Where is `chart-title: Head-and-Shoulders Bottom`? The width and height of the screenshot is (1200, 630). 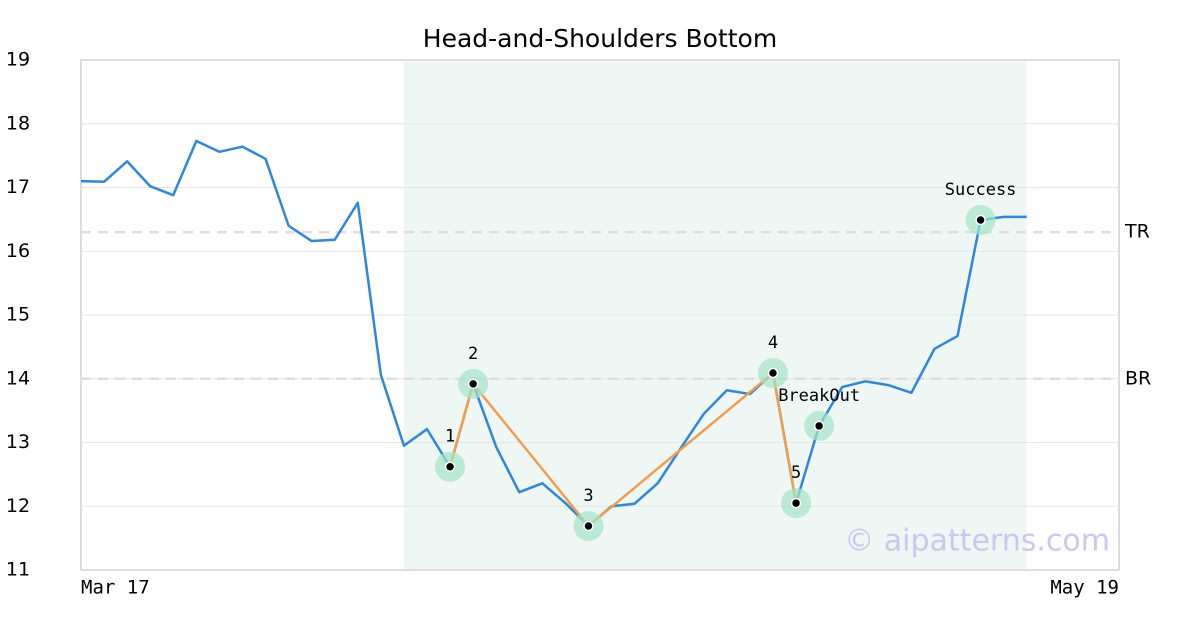 chart-title: Head-and-Shoulders Bottom is located at coordinates (600, 38).